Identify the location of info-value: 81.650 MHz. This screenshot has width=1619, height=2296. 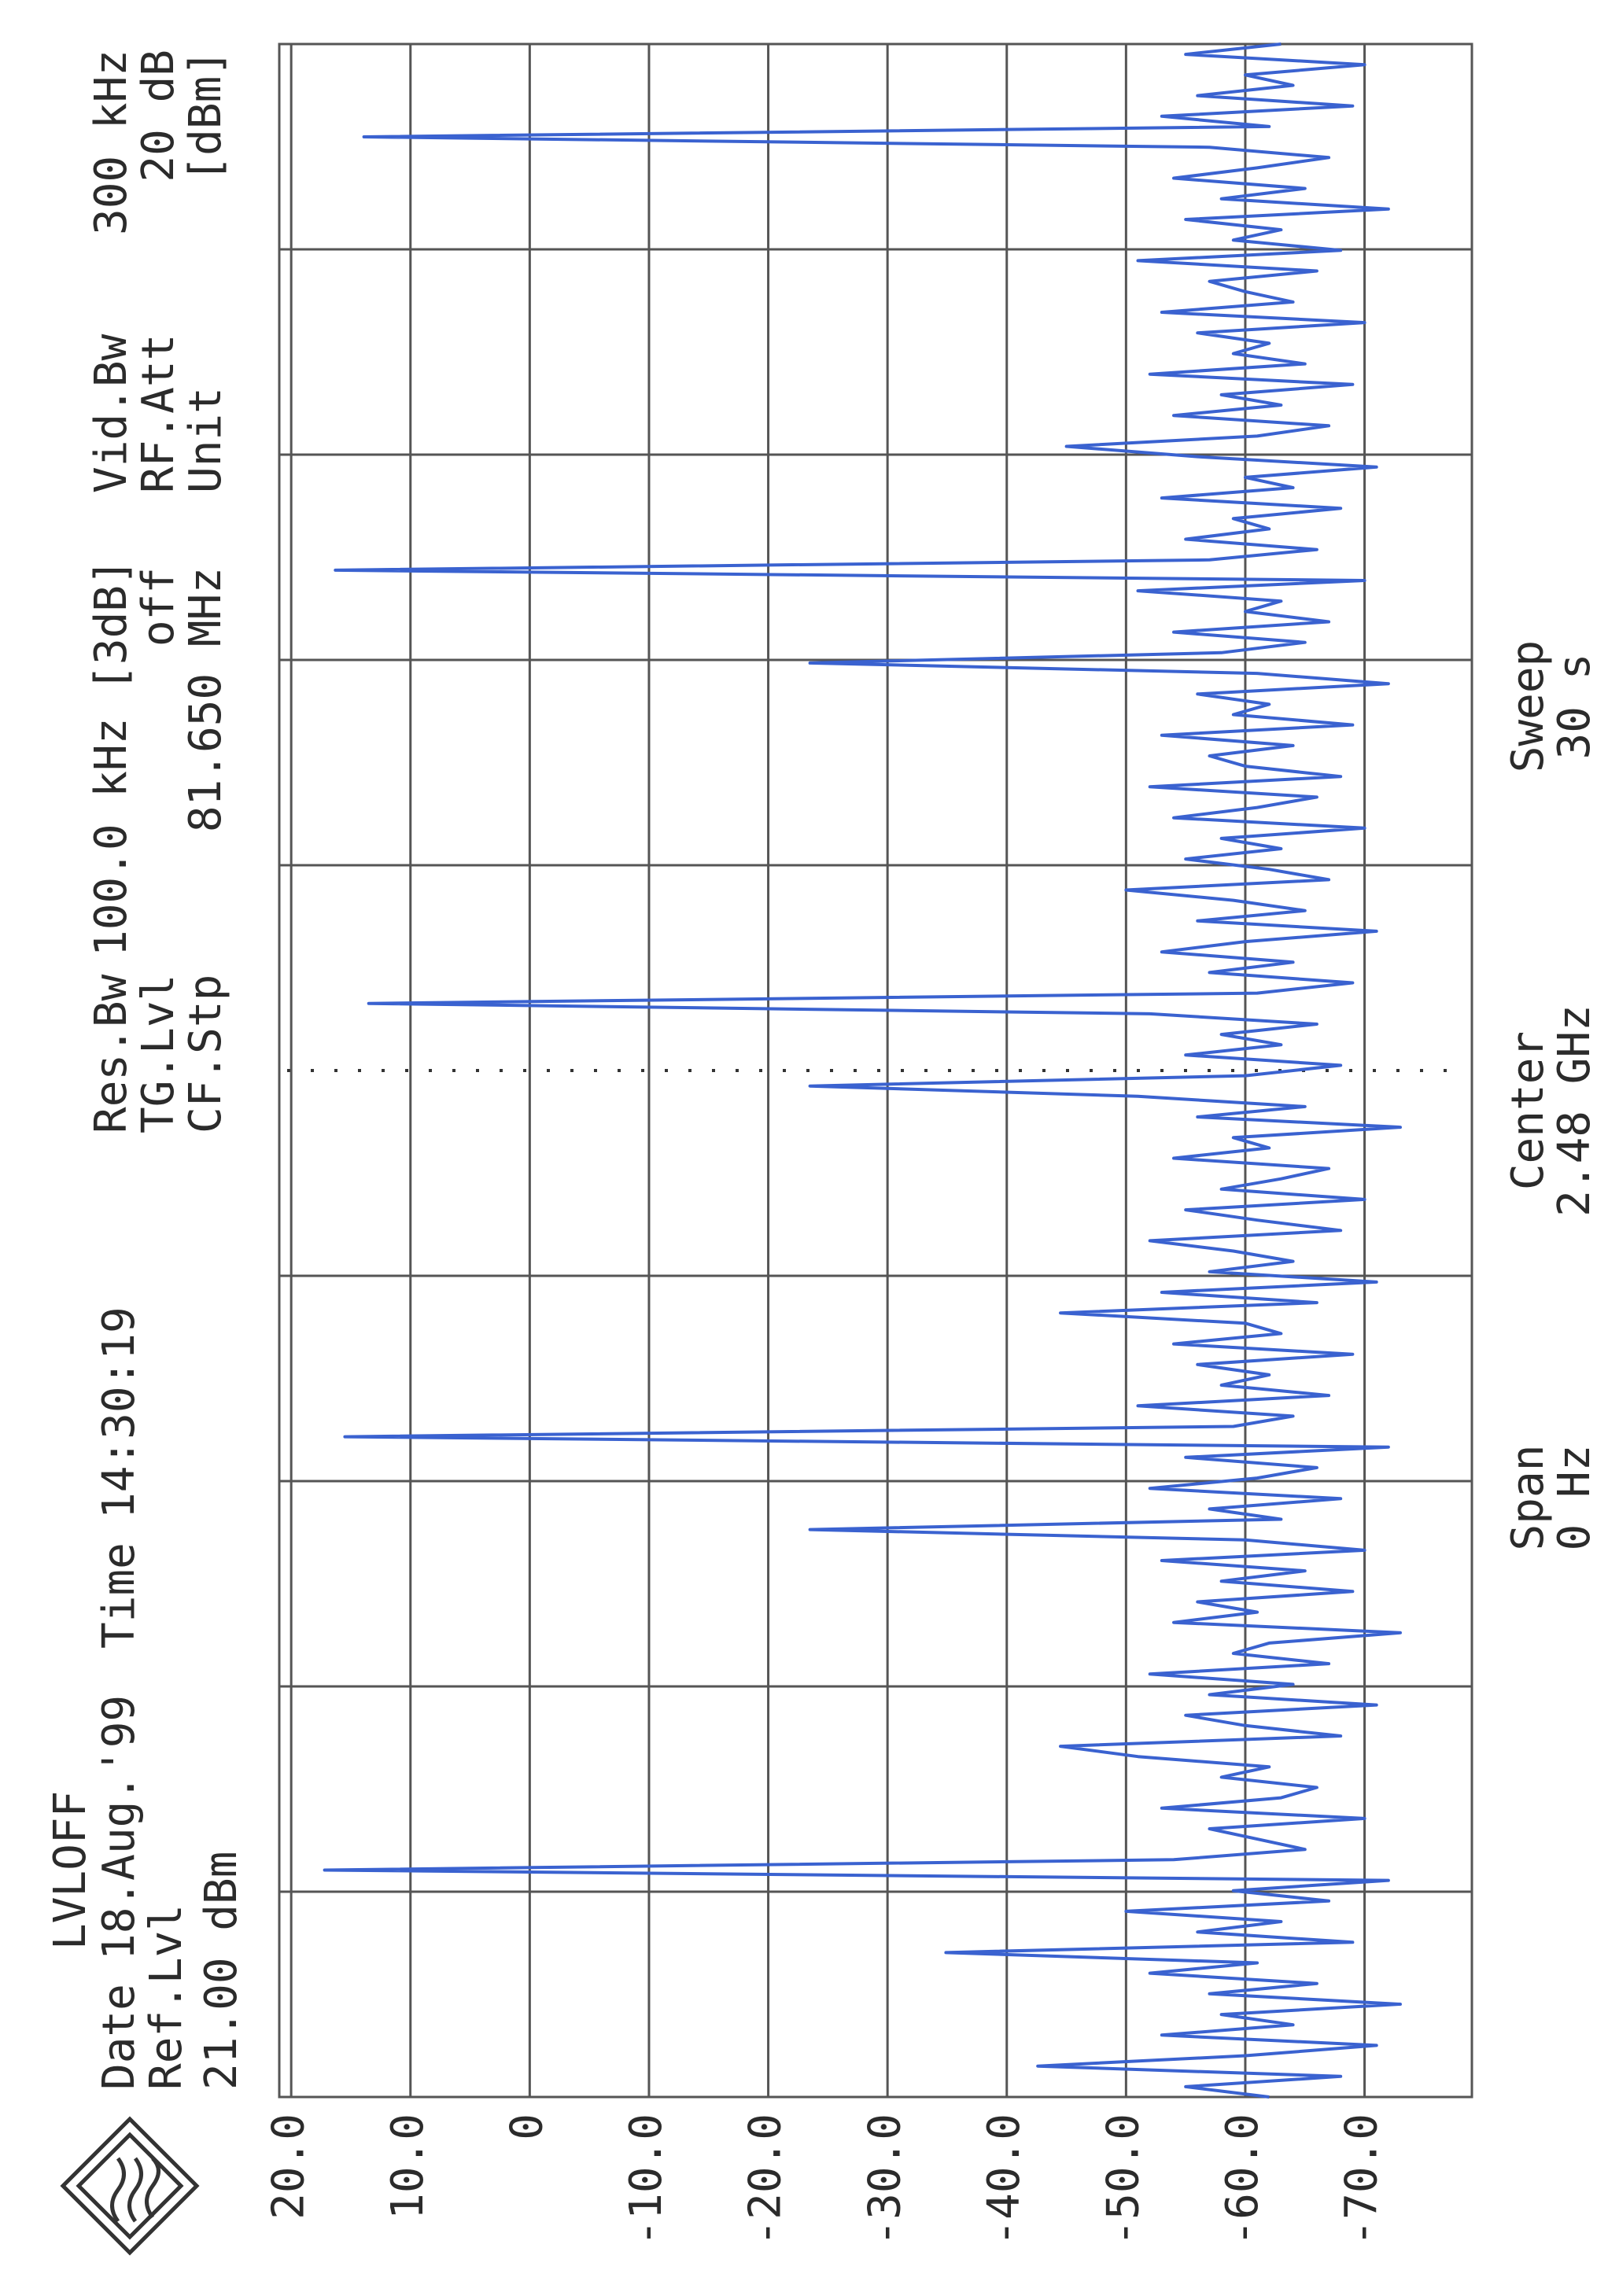
(205, 699).